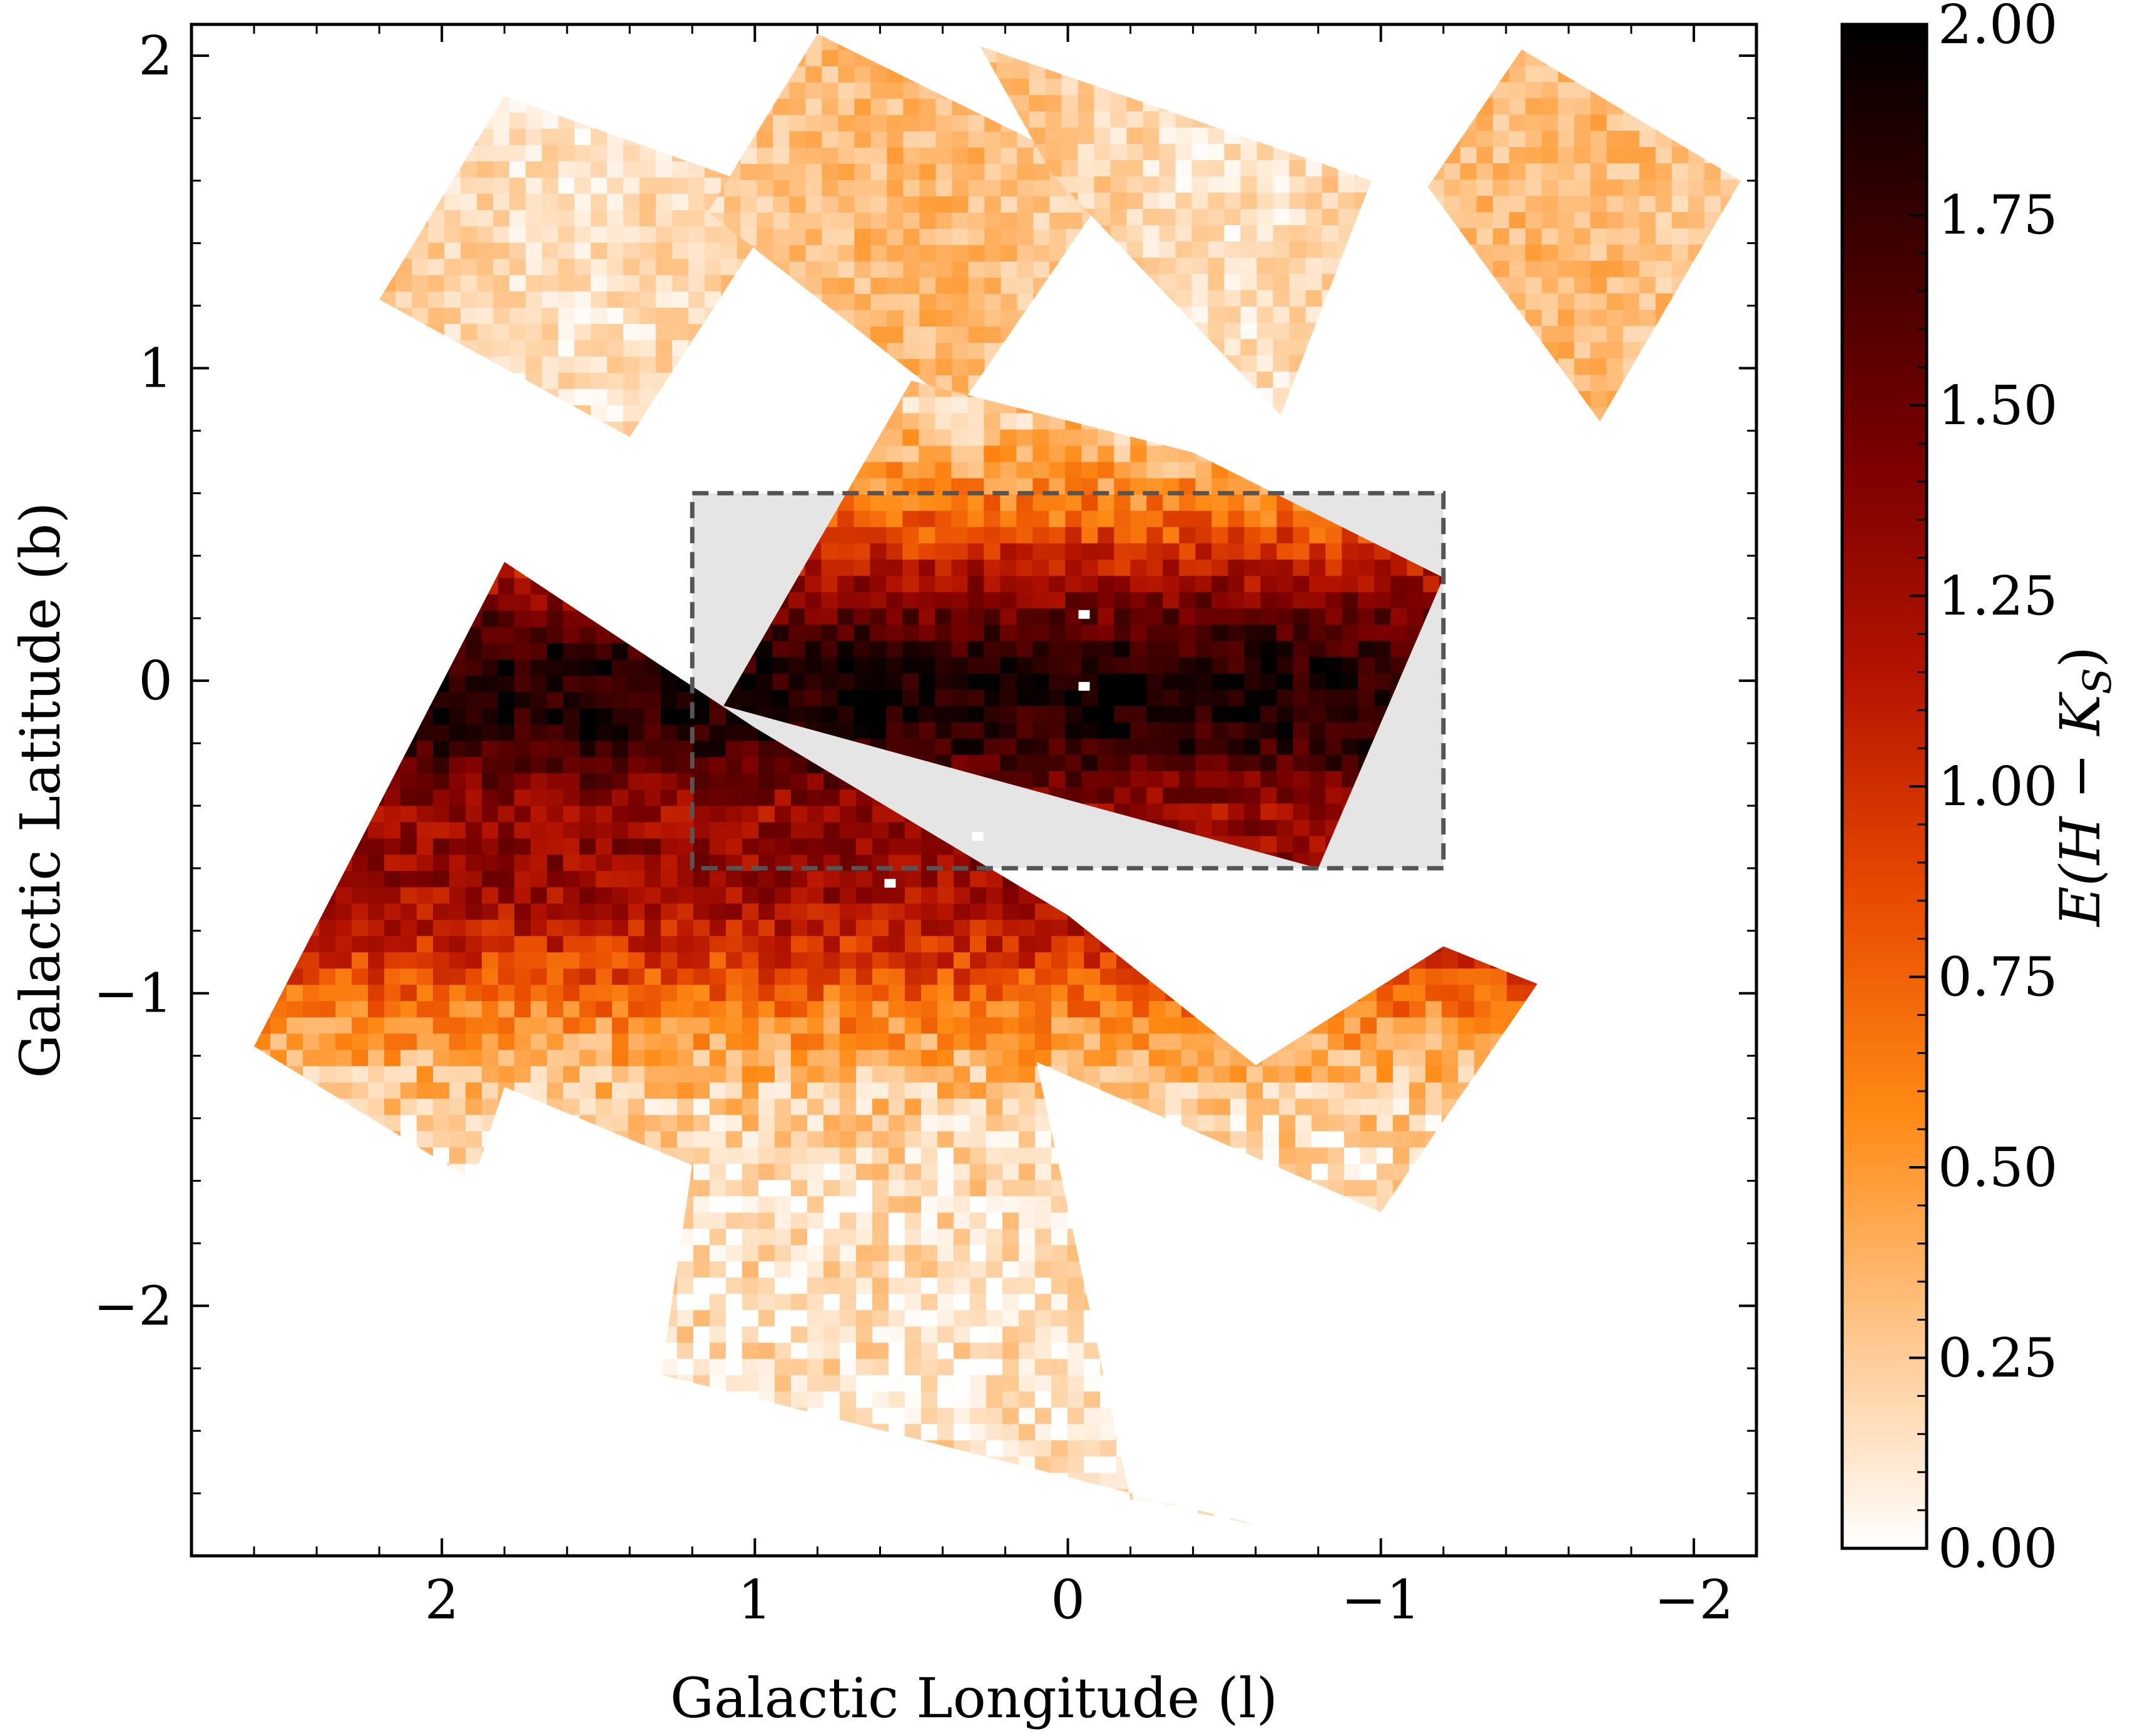 The image size is (2140, 1736). I want to click on x-tick-label: −2, so click(1694, 1601).